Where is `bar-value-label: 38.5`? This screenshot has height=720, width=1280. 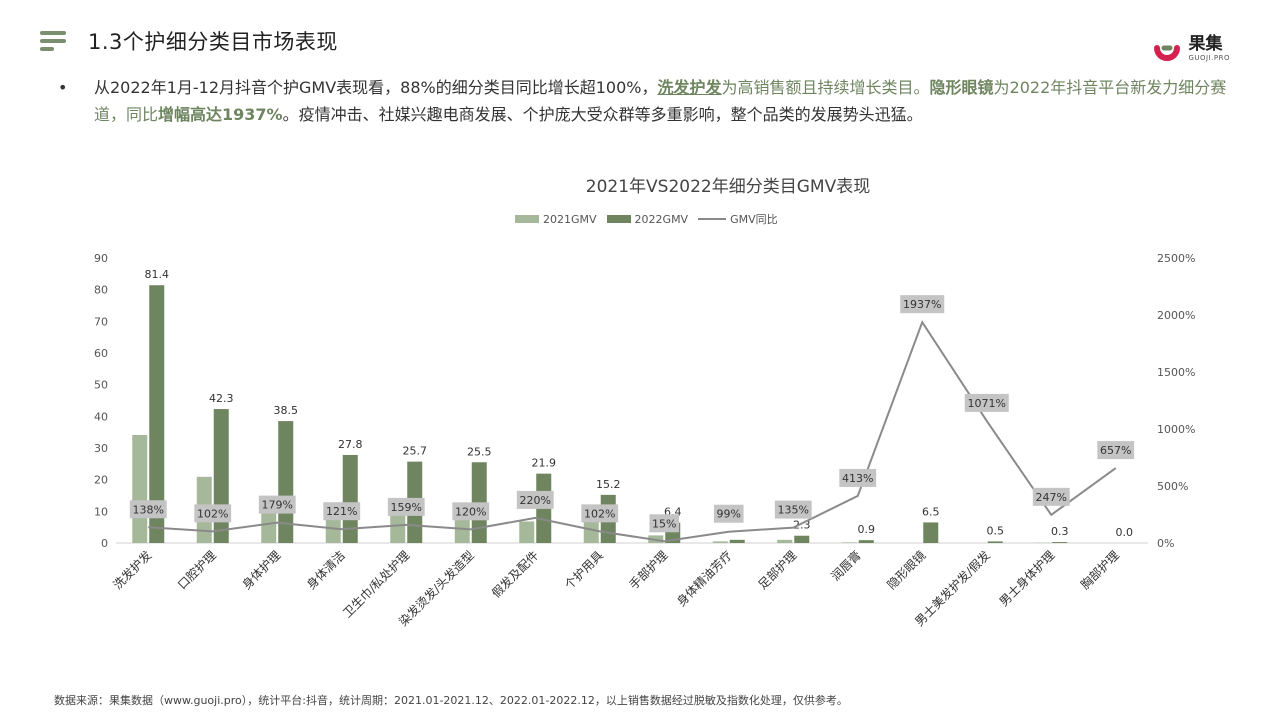 bar-value-label: 38.5 is located at coordinates (286, 410).